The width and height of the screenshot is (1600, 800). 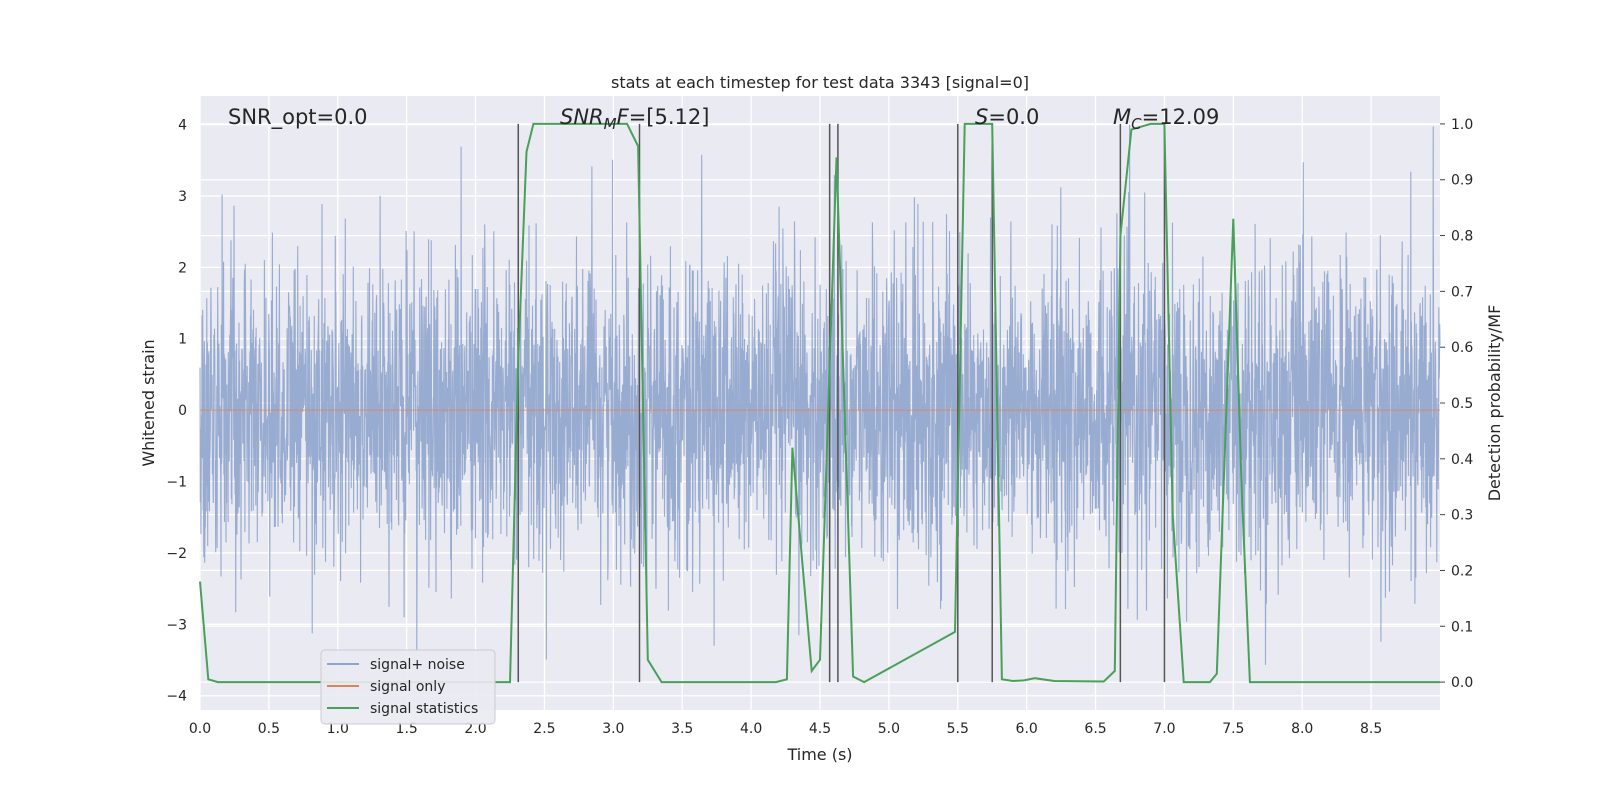 I want to click on y-axis-label-left: Whitened strain, so click(x=148, y=402).